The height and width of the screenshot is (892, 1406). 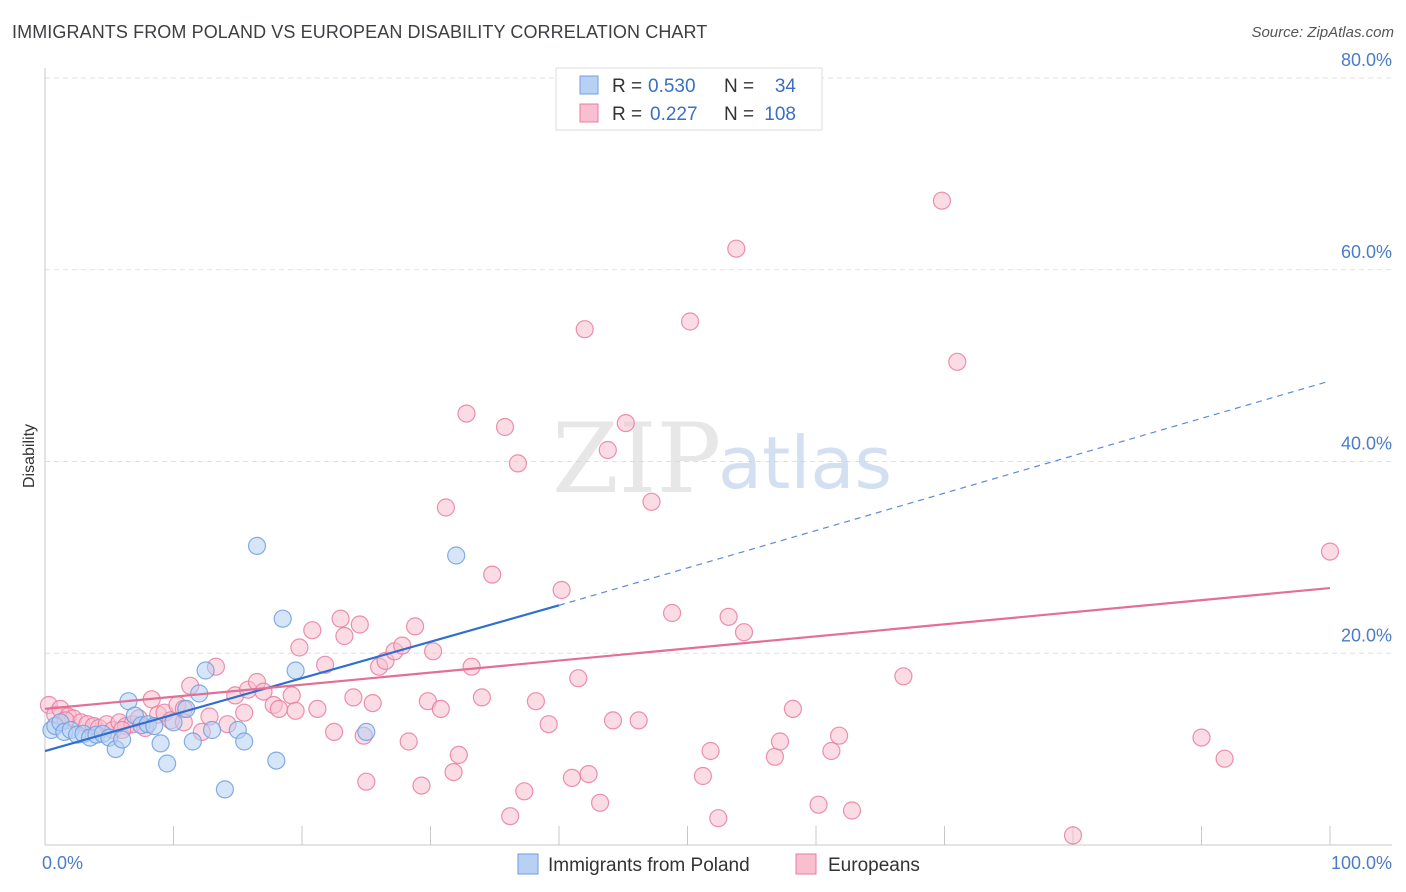 What do you see at coordinates (589, 85) in the screenshot?
I see `legend-swatch-blue` at bounding box center [589, 85].